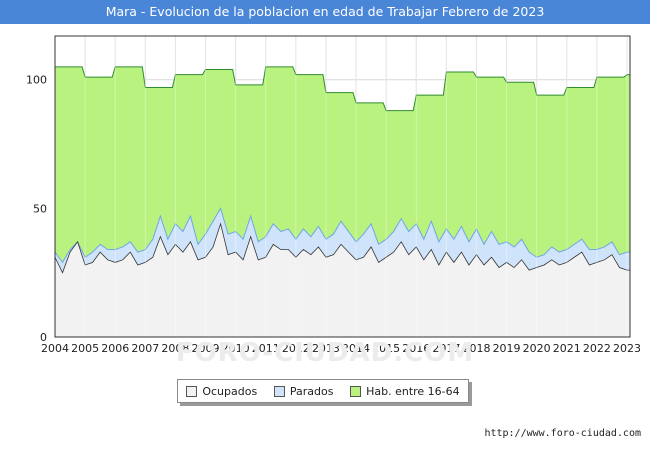 The image size is (650, 450). I want to click on x-tick-label-2004: 2004, so click(55, 348).